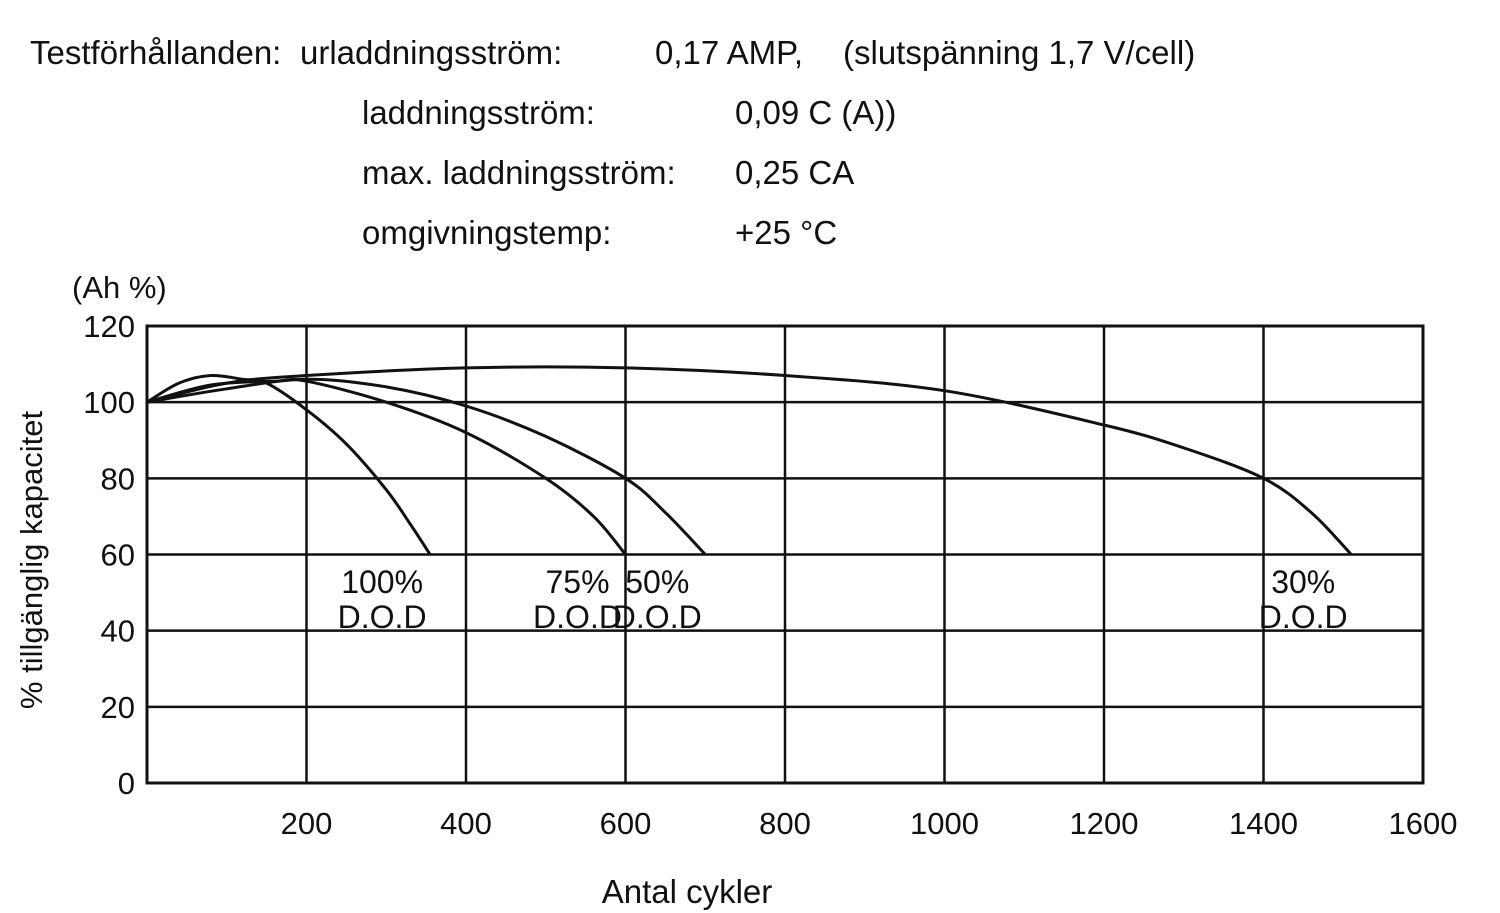 Image resolution: width=1500 pixels, height=913 pixels. I want to click on x-tick-label: 600, so click(626, 823).